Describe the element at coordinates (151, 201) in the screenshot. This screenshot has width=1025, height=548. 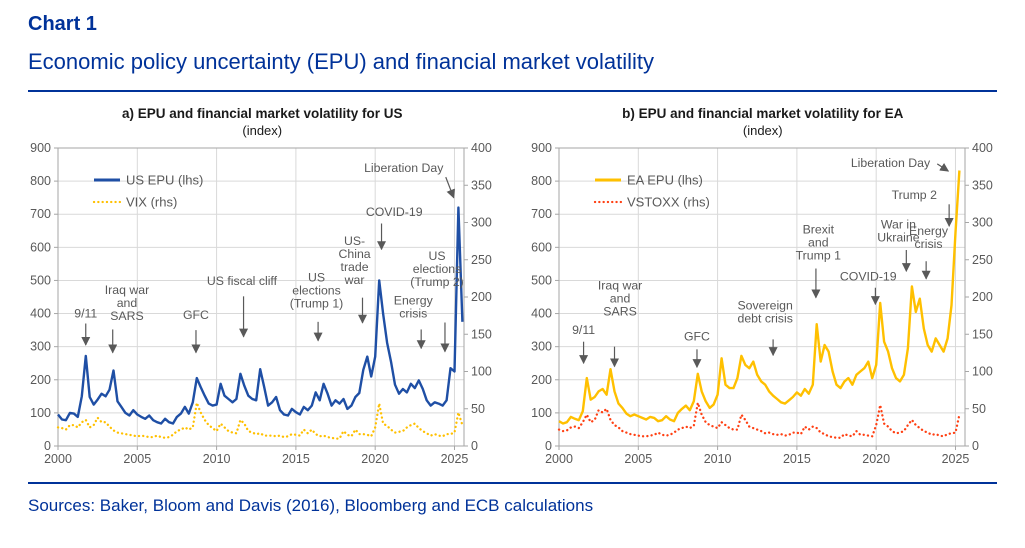
I see `svg-text: VIX (rhs)` at that location.